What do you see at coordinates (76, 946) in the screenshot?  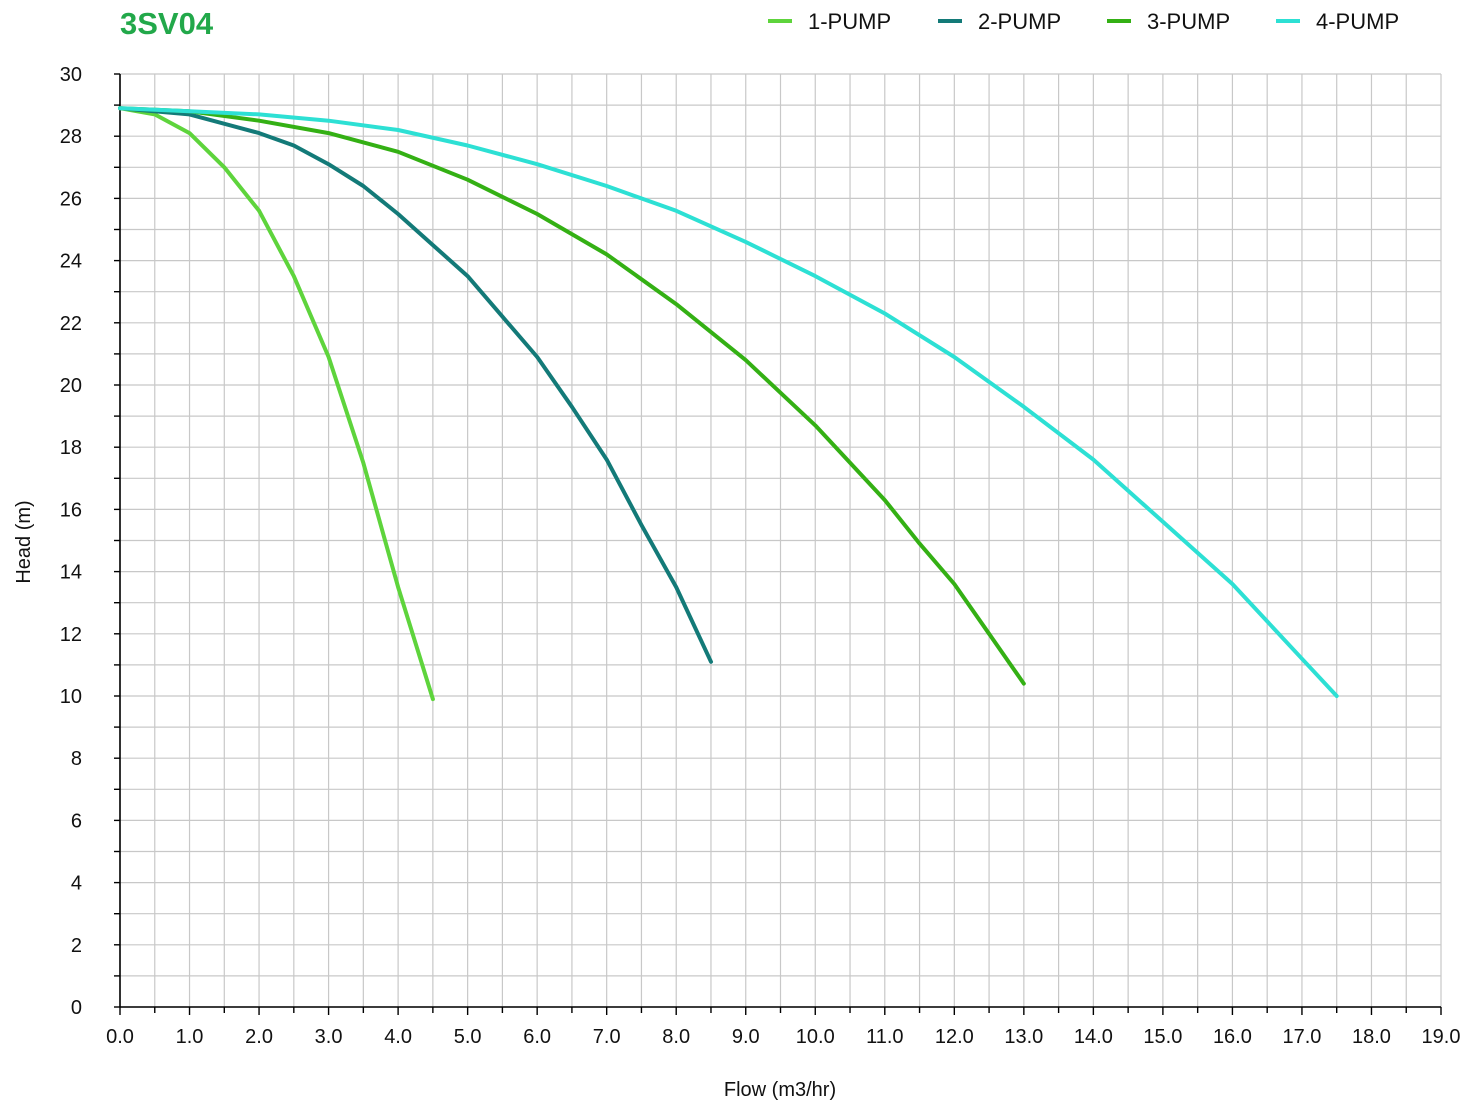 I see `y-tick-label: 2` at bounding box center [76, 946].